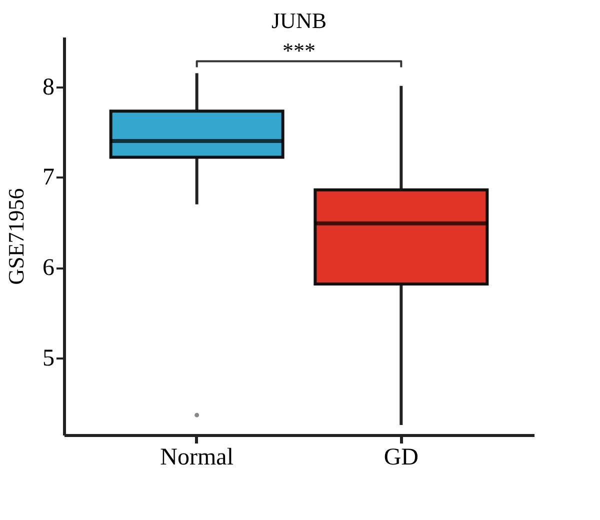 The image size is (600, 520). What do you see at coordinates (48, 87) in the screenshot?
I see `y-tick-label: 8` at bounding box center [48, 87].